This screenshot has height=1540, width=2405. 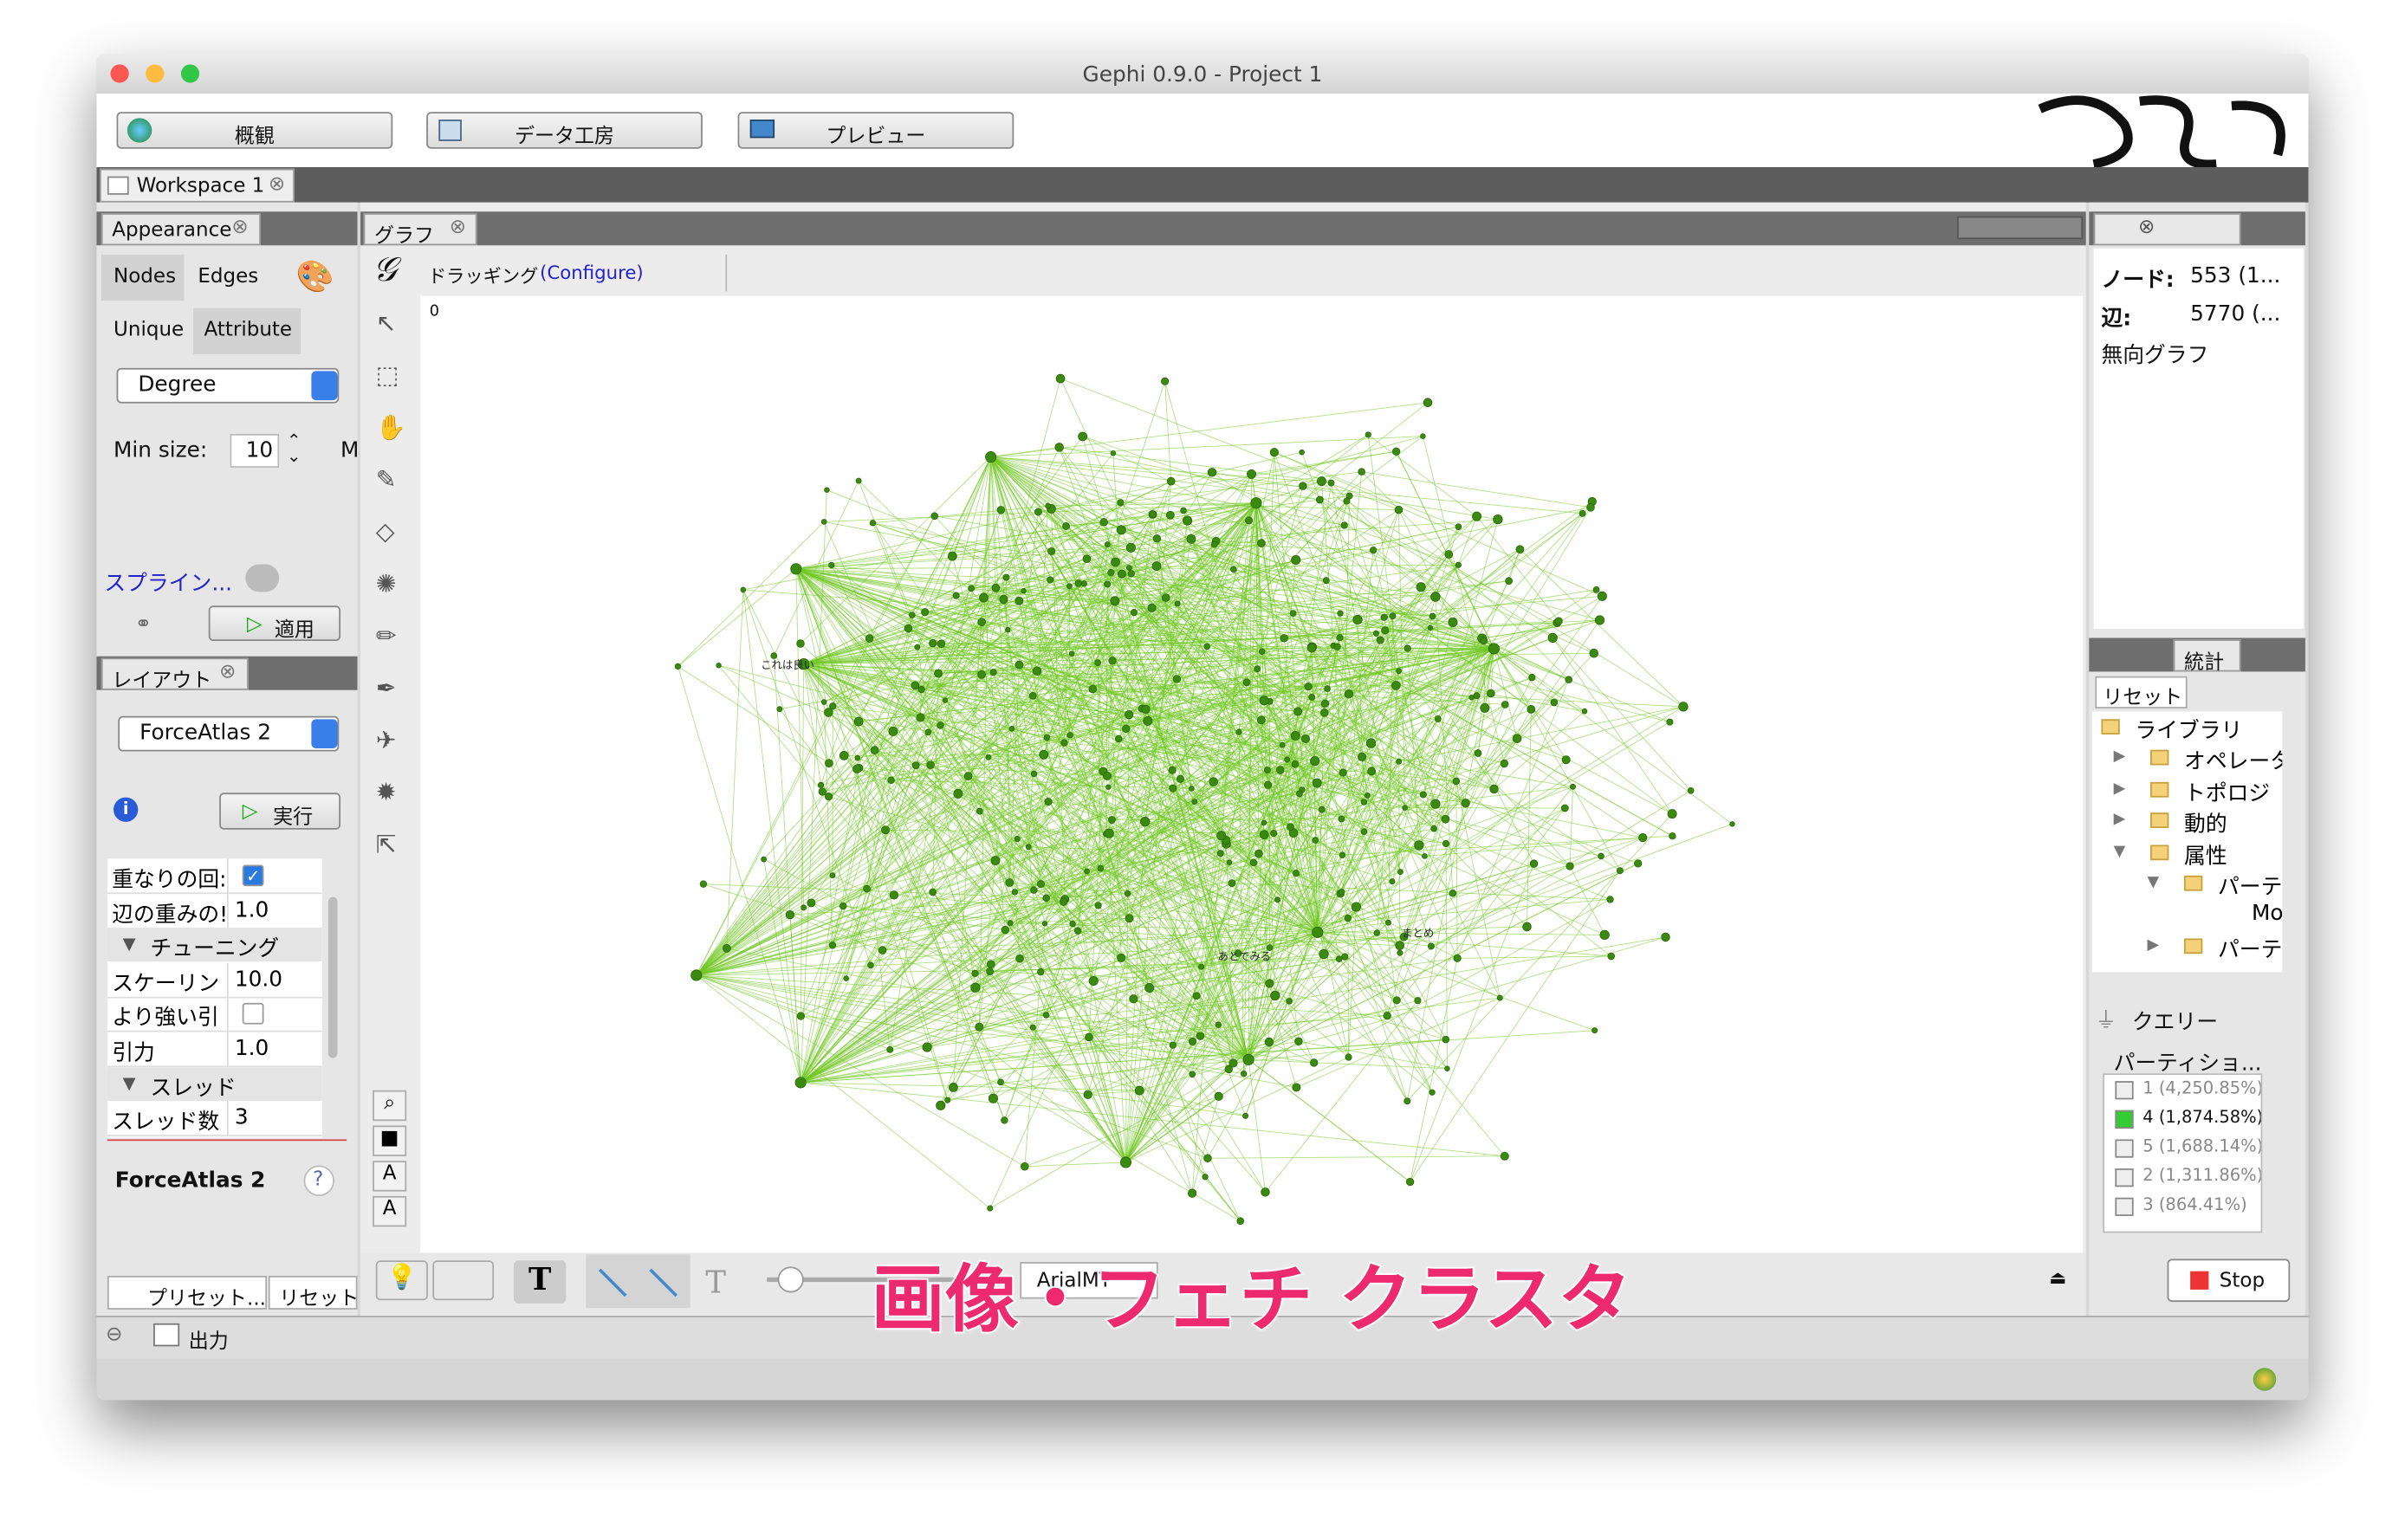 I want to click on statistics-tab: 統計, so click(x=2207, y=657).